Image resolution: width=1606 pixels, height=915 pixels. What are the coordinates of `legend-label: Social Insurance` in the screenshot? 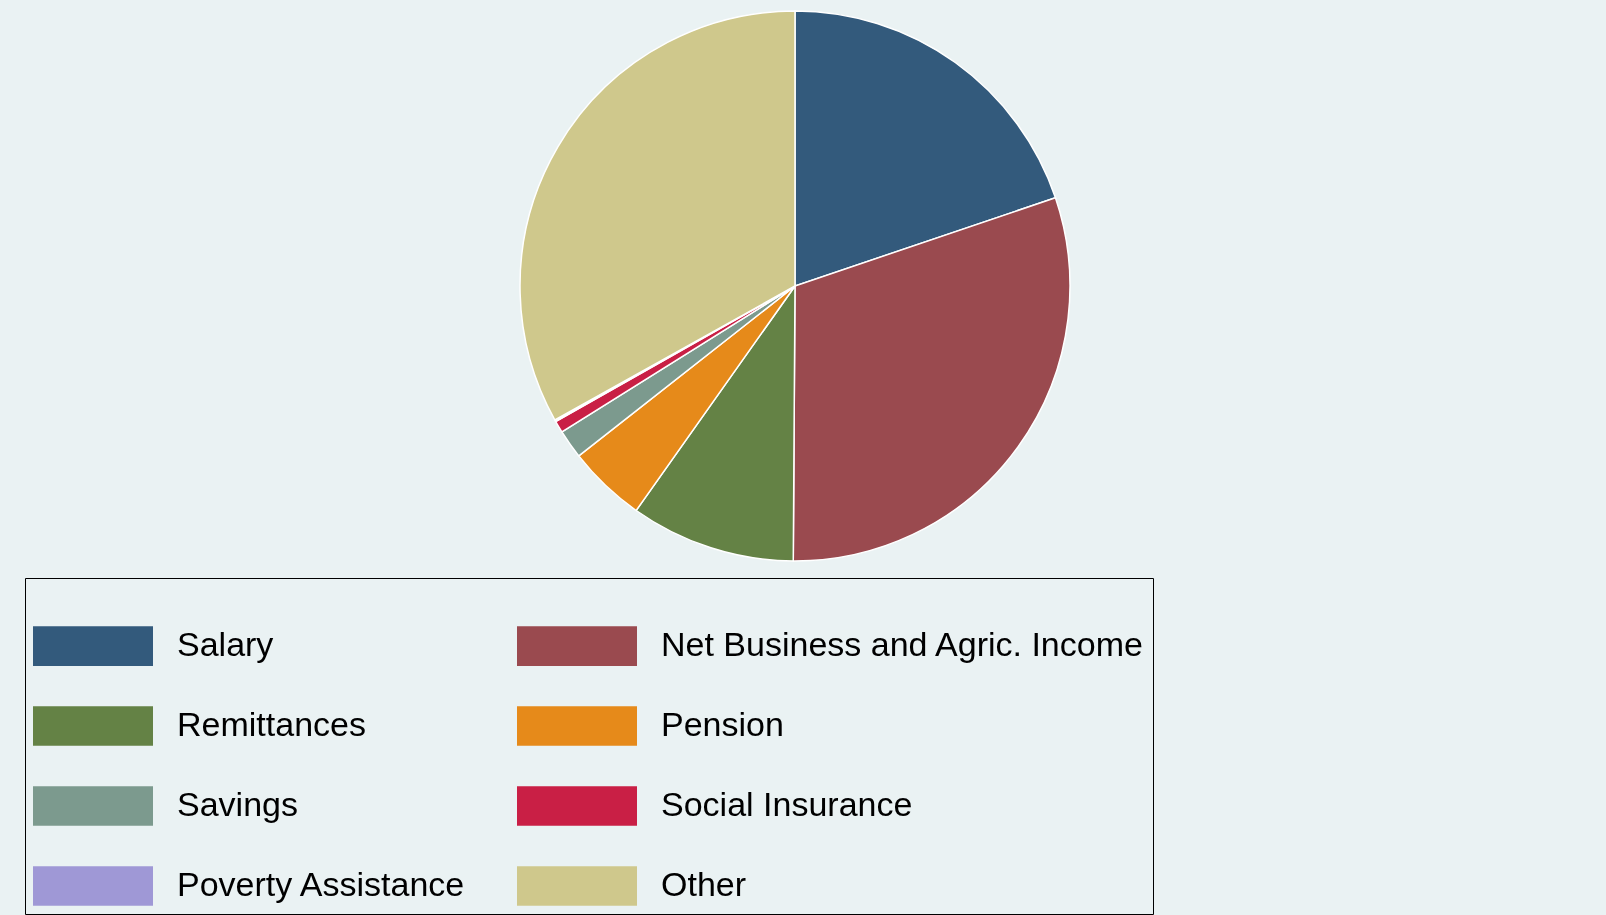 It's located at (787, 804).